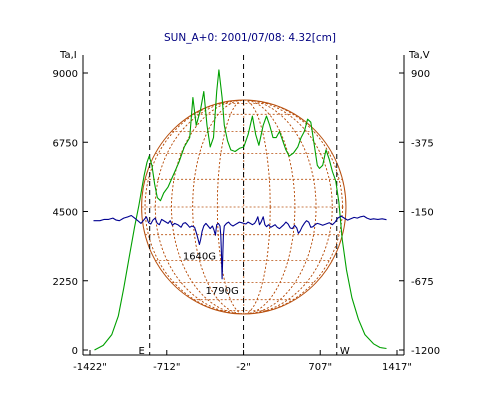 This screenshot has height=400, width=500. Describe the element at coordinates (397, 367) in the screenshot. I see `x-tick-label: 1417"` at that location.